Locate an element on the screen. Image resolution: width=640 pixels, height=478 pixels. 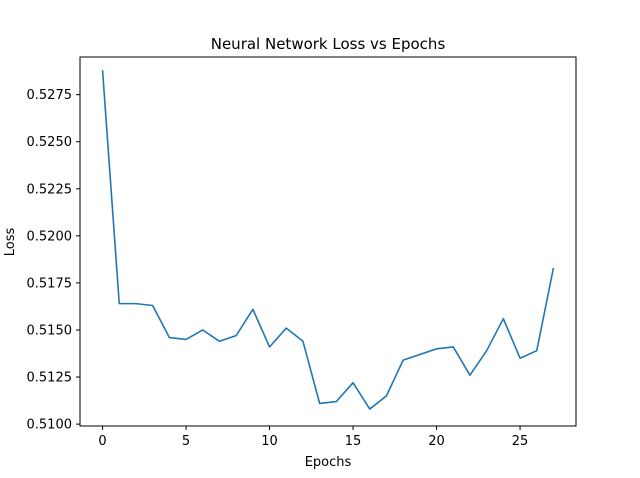
x-tick-label: 5 is located at coordinates (186, 441).